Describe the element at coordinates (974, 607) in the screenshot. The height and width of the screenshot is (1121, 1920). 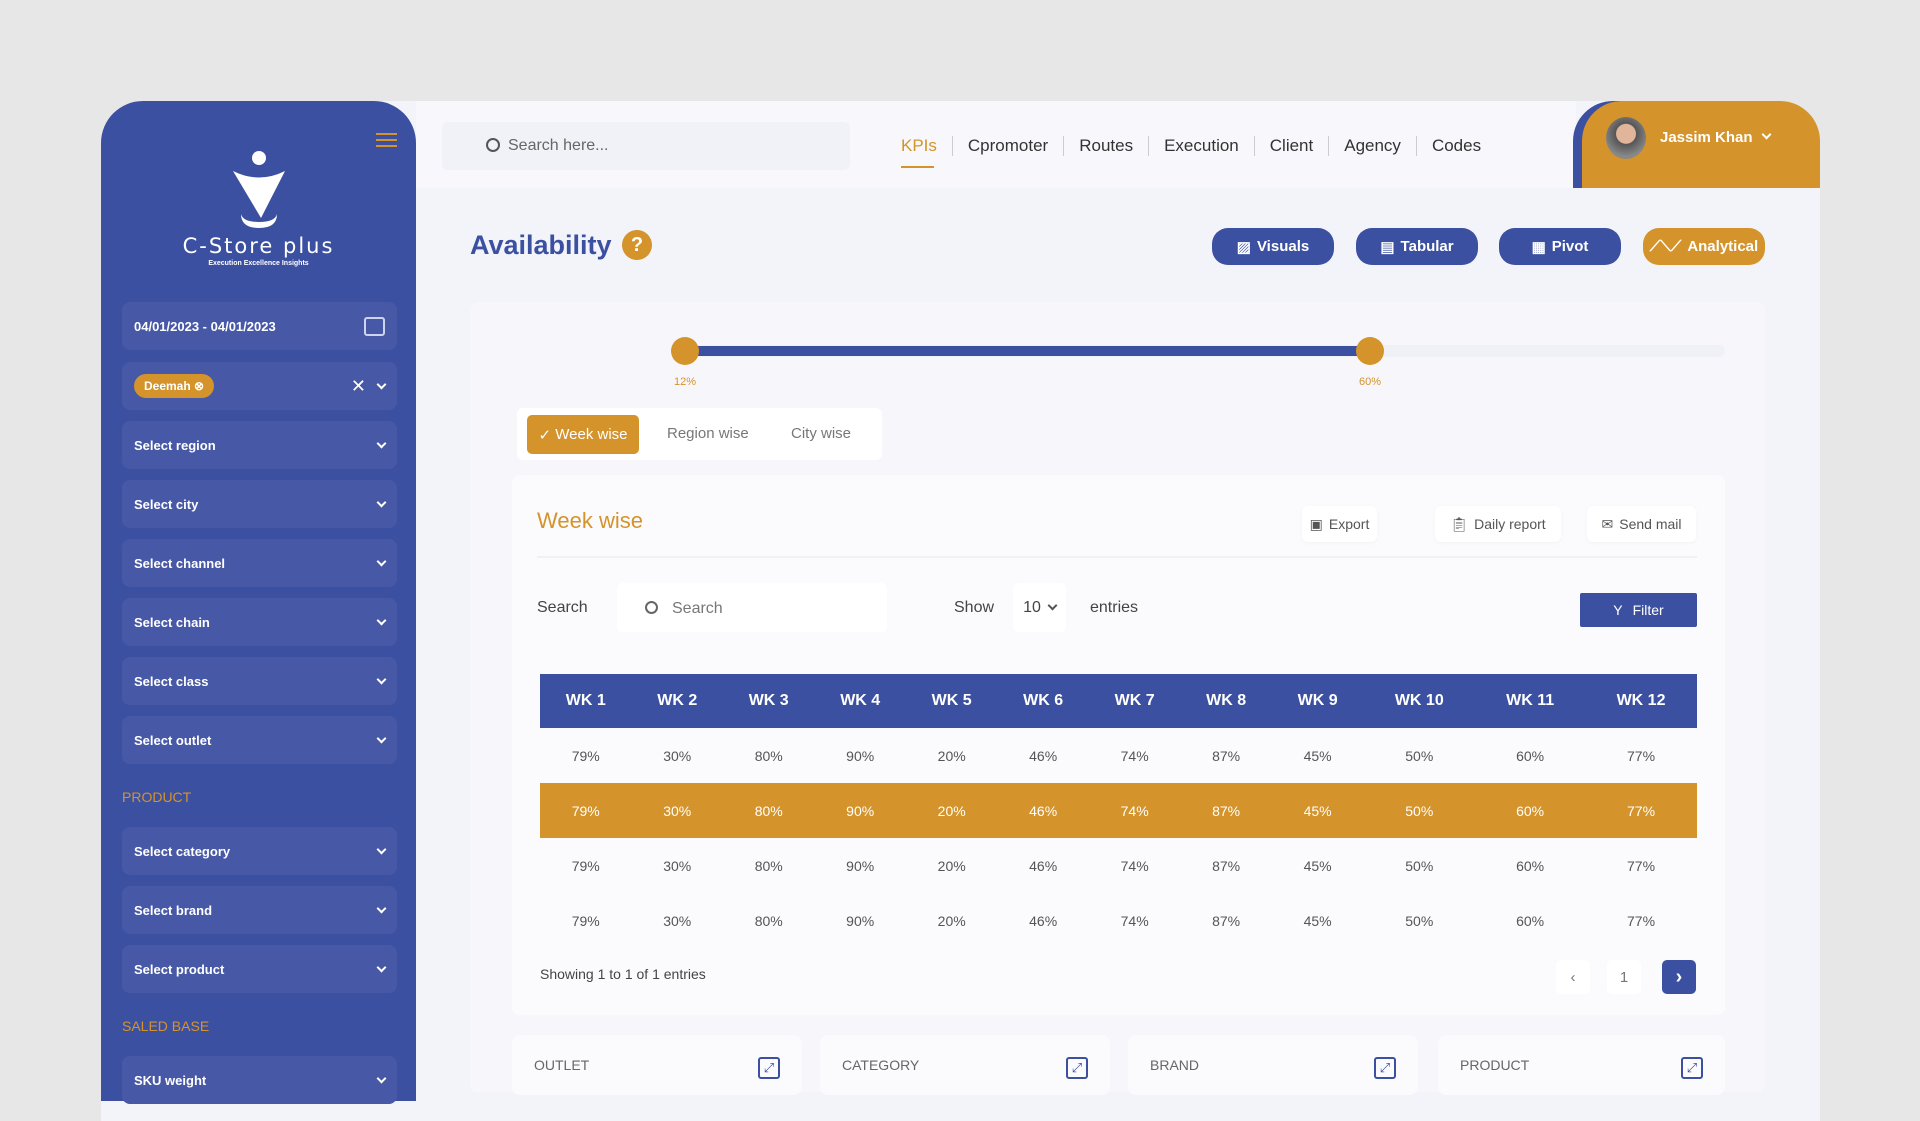
I see `show-label: Show` at that location.